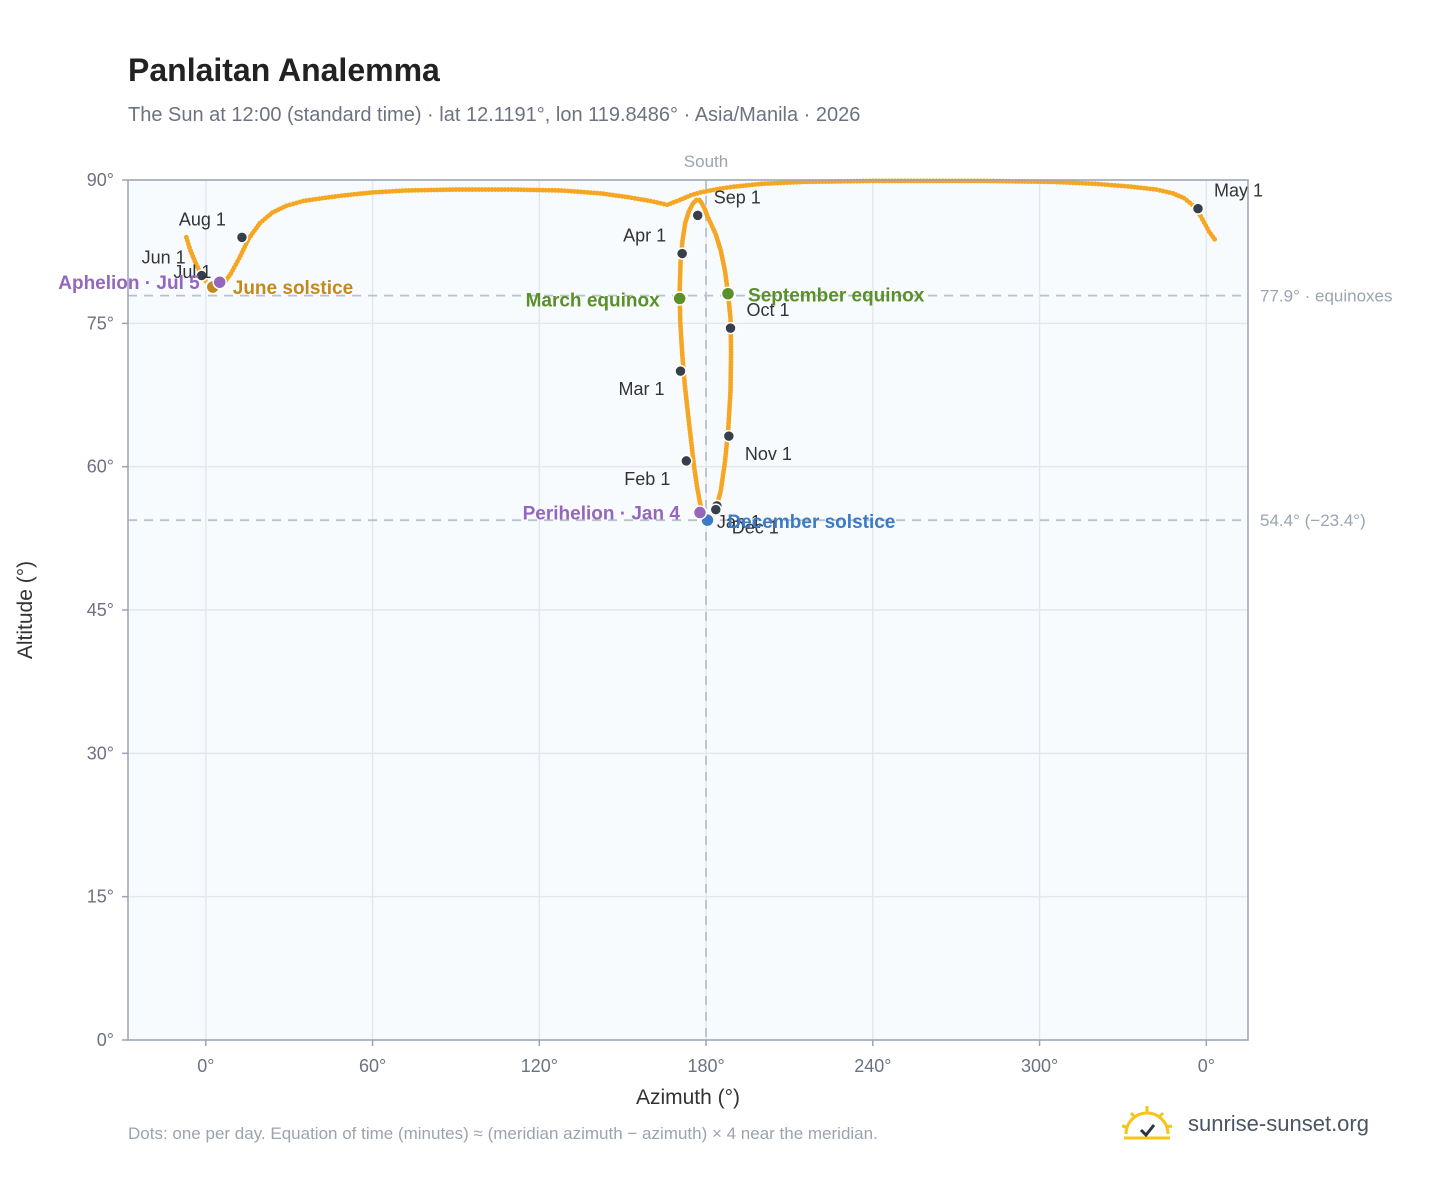 The width and height of the screenshot is (1448, 1188). What do you see at coordinates (811, 522) in the screenshot?
I see `key-point-label: December solstice` at bounding box center [811, 522].